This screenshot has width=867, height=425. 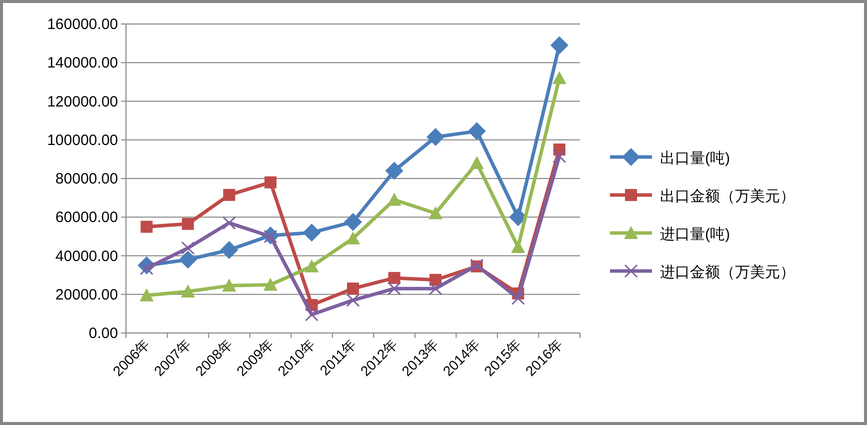 What do you see at coordinates (727, 196) in the screenshot?
I see `legend-label: 出口金额（万美元）` at bounding box center [727, 196].